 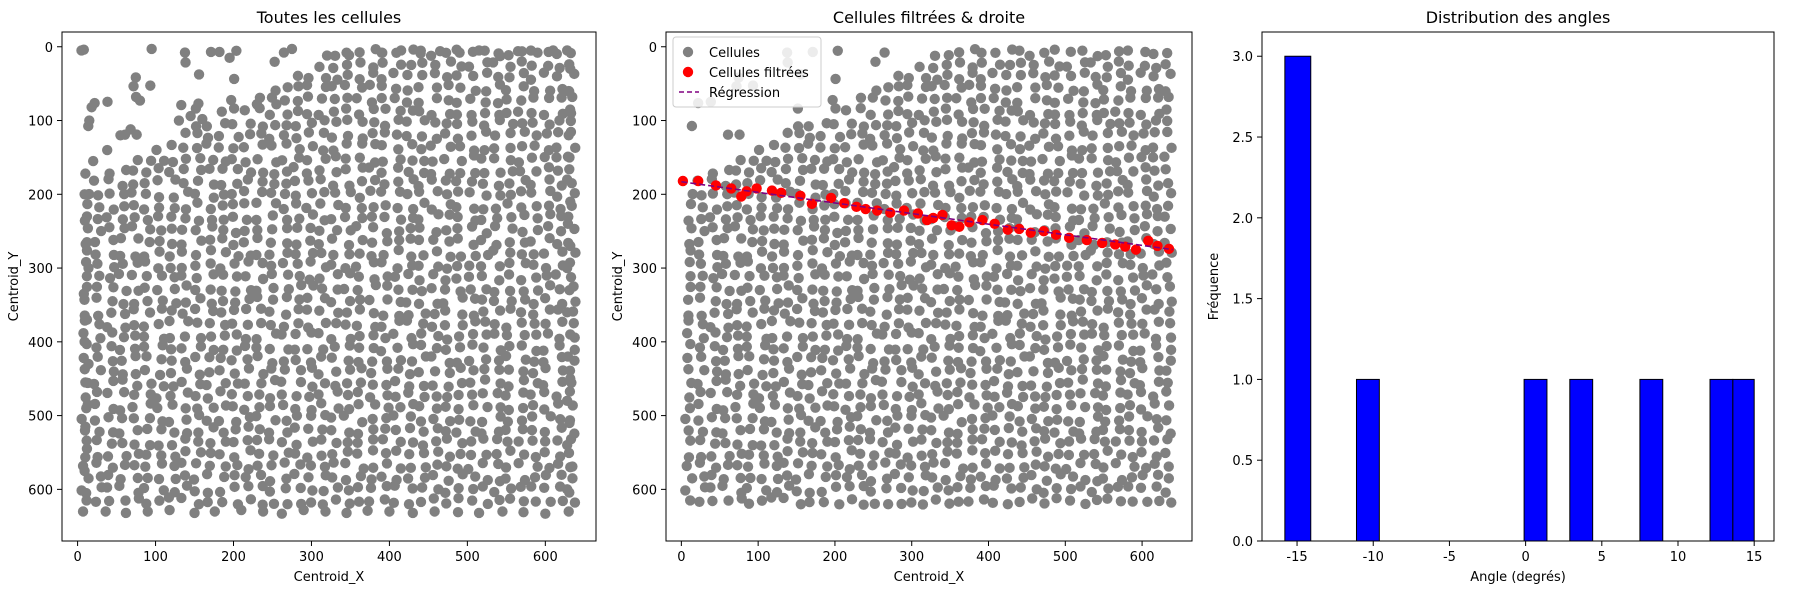 I want to click on legend-marker, so click(x=688, y=52).